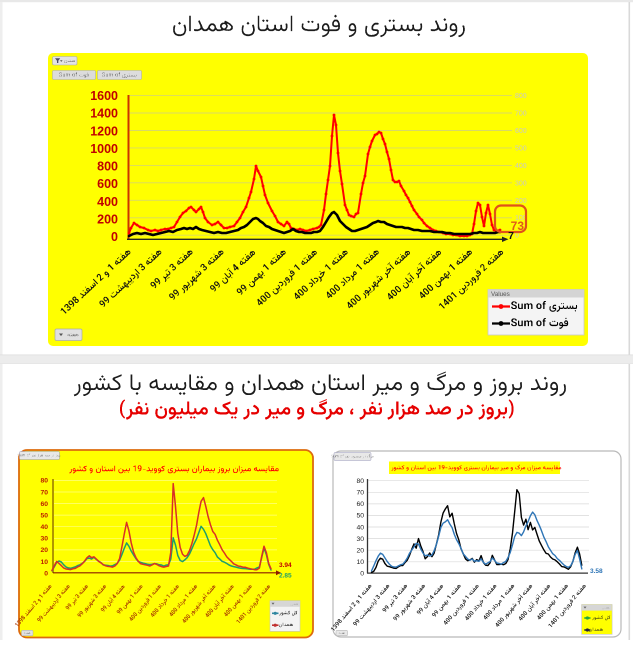  Describe the element at coordinates (285, 576) in the screenshot. I see `svg-text: 2.85` at that location.